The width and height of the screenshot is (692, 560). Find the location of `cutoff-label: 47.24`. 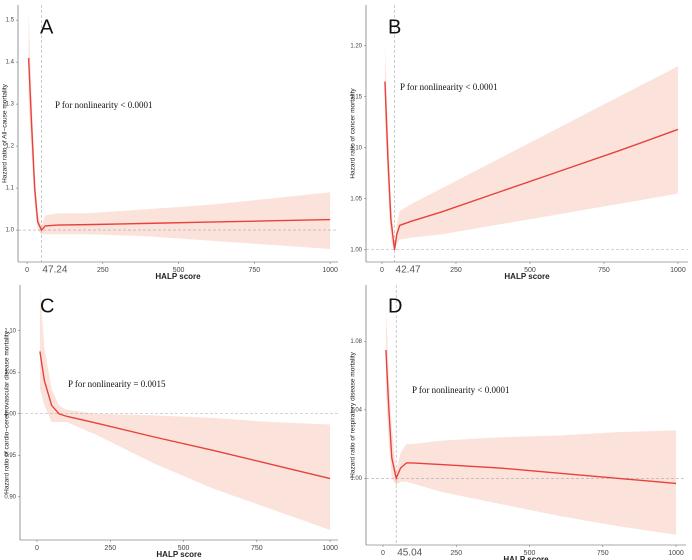

cutoff-label: 47.24 is located at coordinates (54, 270).